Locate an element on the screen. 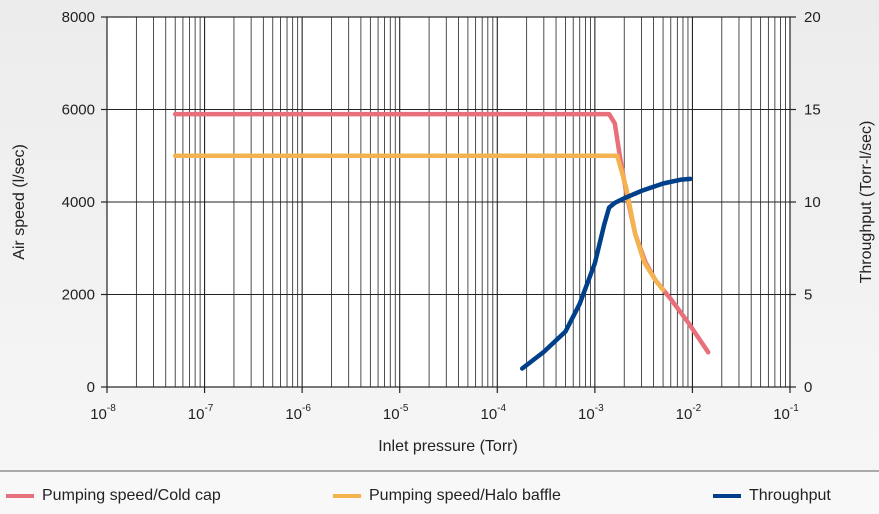  legend-item-halo-baffle: Pumping speed/Halo baffle is located at coordinates (447, 496).